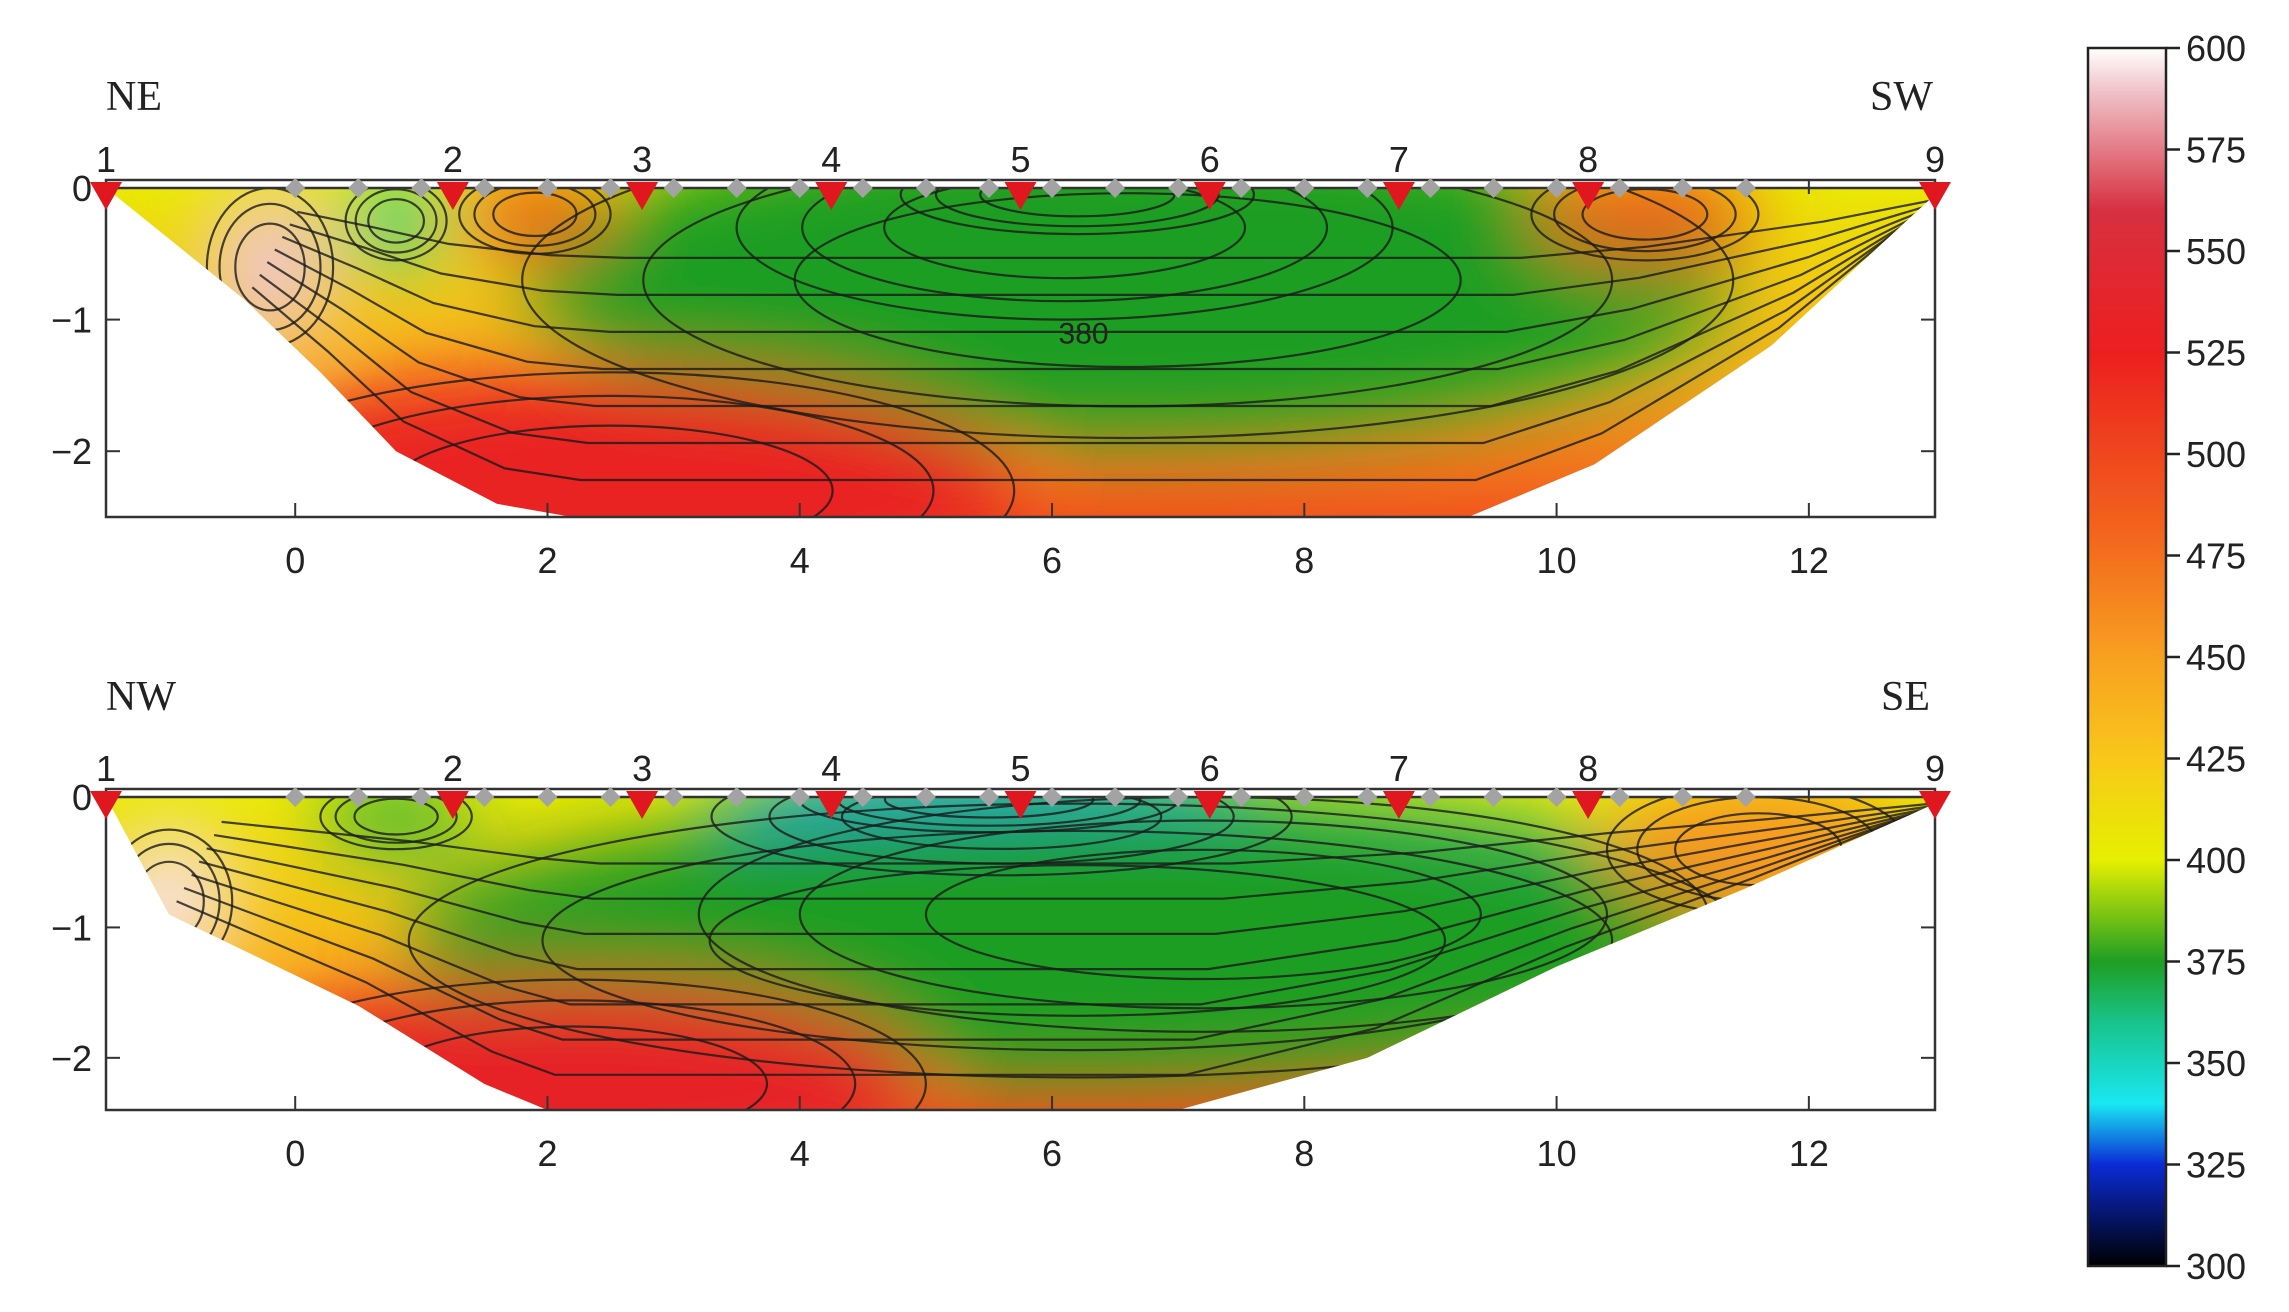 The width and height of the screenshot is (2289, 1312). Describe the element at coordinates (2216, 454) in the screenshot. I see `colorbar-tick-label: 500` at that location.